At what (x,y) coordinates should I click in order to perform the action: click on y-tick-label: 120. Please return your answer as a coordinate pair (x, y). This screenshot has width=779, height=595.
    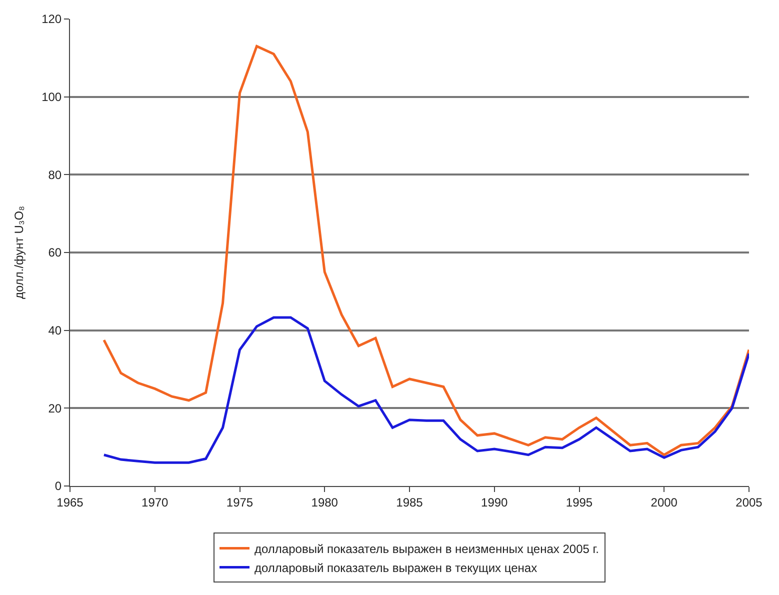
    Looking at the image, I should click on (52, 19).